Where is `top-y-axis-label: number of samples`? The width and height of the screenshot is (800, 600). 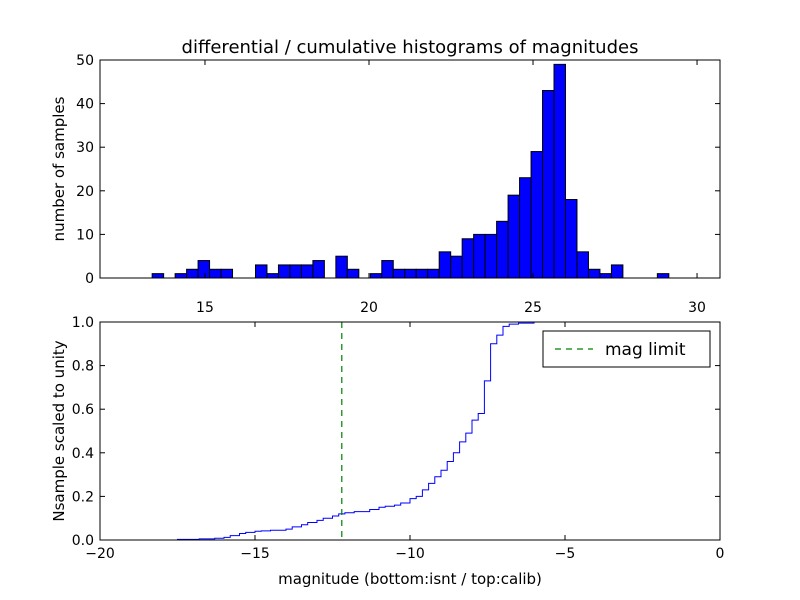
top-y-axis-label: number of samples is located at coordinates (59, 168).